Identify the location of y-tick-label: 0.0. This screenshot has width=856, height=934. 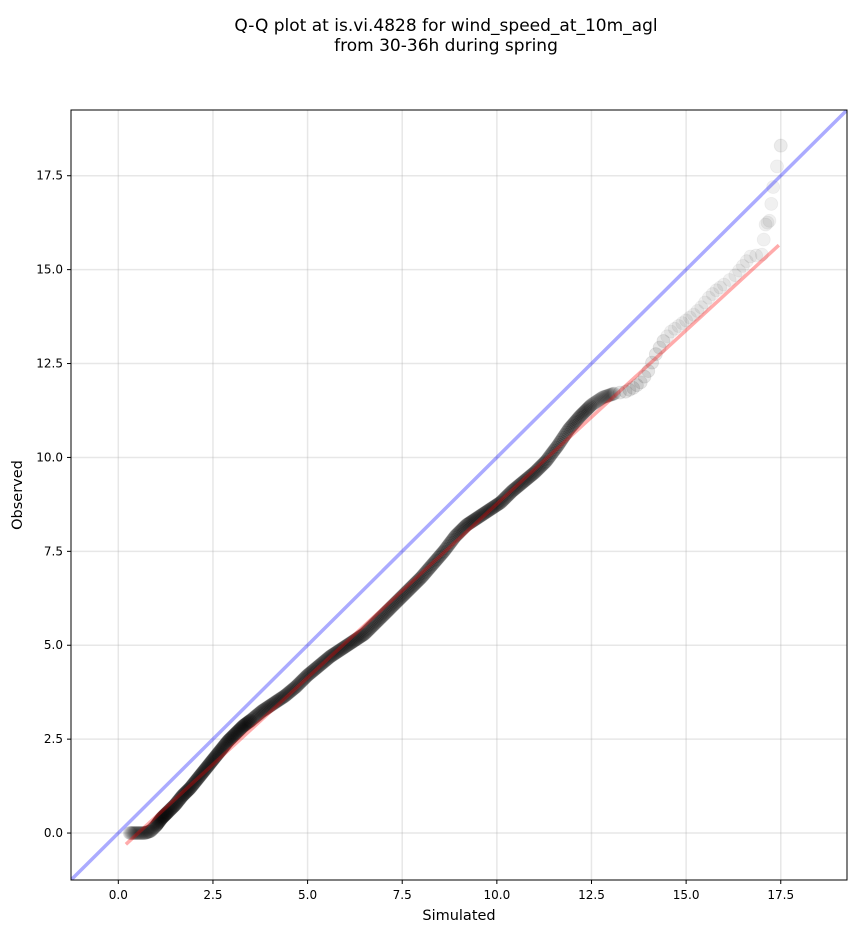
(53, 833).